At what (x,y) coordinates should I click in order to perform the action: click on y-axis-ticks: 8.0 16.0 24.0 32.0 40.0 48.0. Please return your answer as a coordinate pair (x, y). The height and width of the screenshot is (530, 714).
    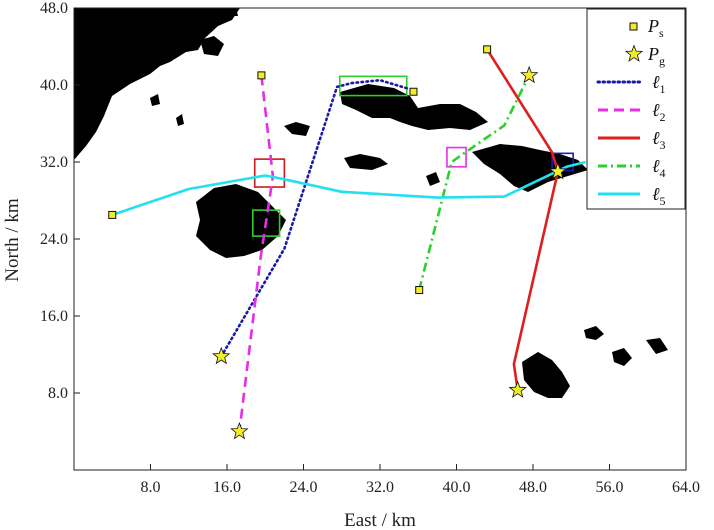
    Looking at the image, I should click on (60, 201).